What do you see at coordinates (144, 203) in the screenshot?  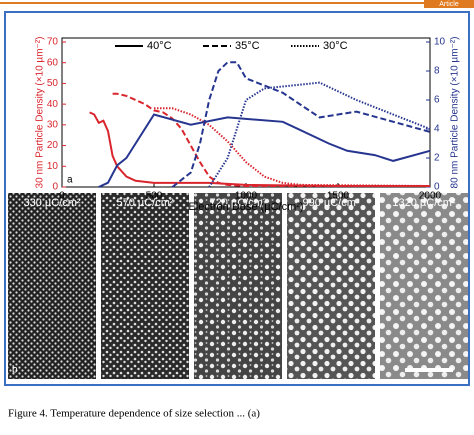 I see `micrograph-label: 570 µC/cm²` at bounding box center [144, 203].